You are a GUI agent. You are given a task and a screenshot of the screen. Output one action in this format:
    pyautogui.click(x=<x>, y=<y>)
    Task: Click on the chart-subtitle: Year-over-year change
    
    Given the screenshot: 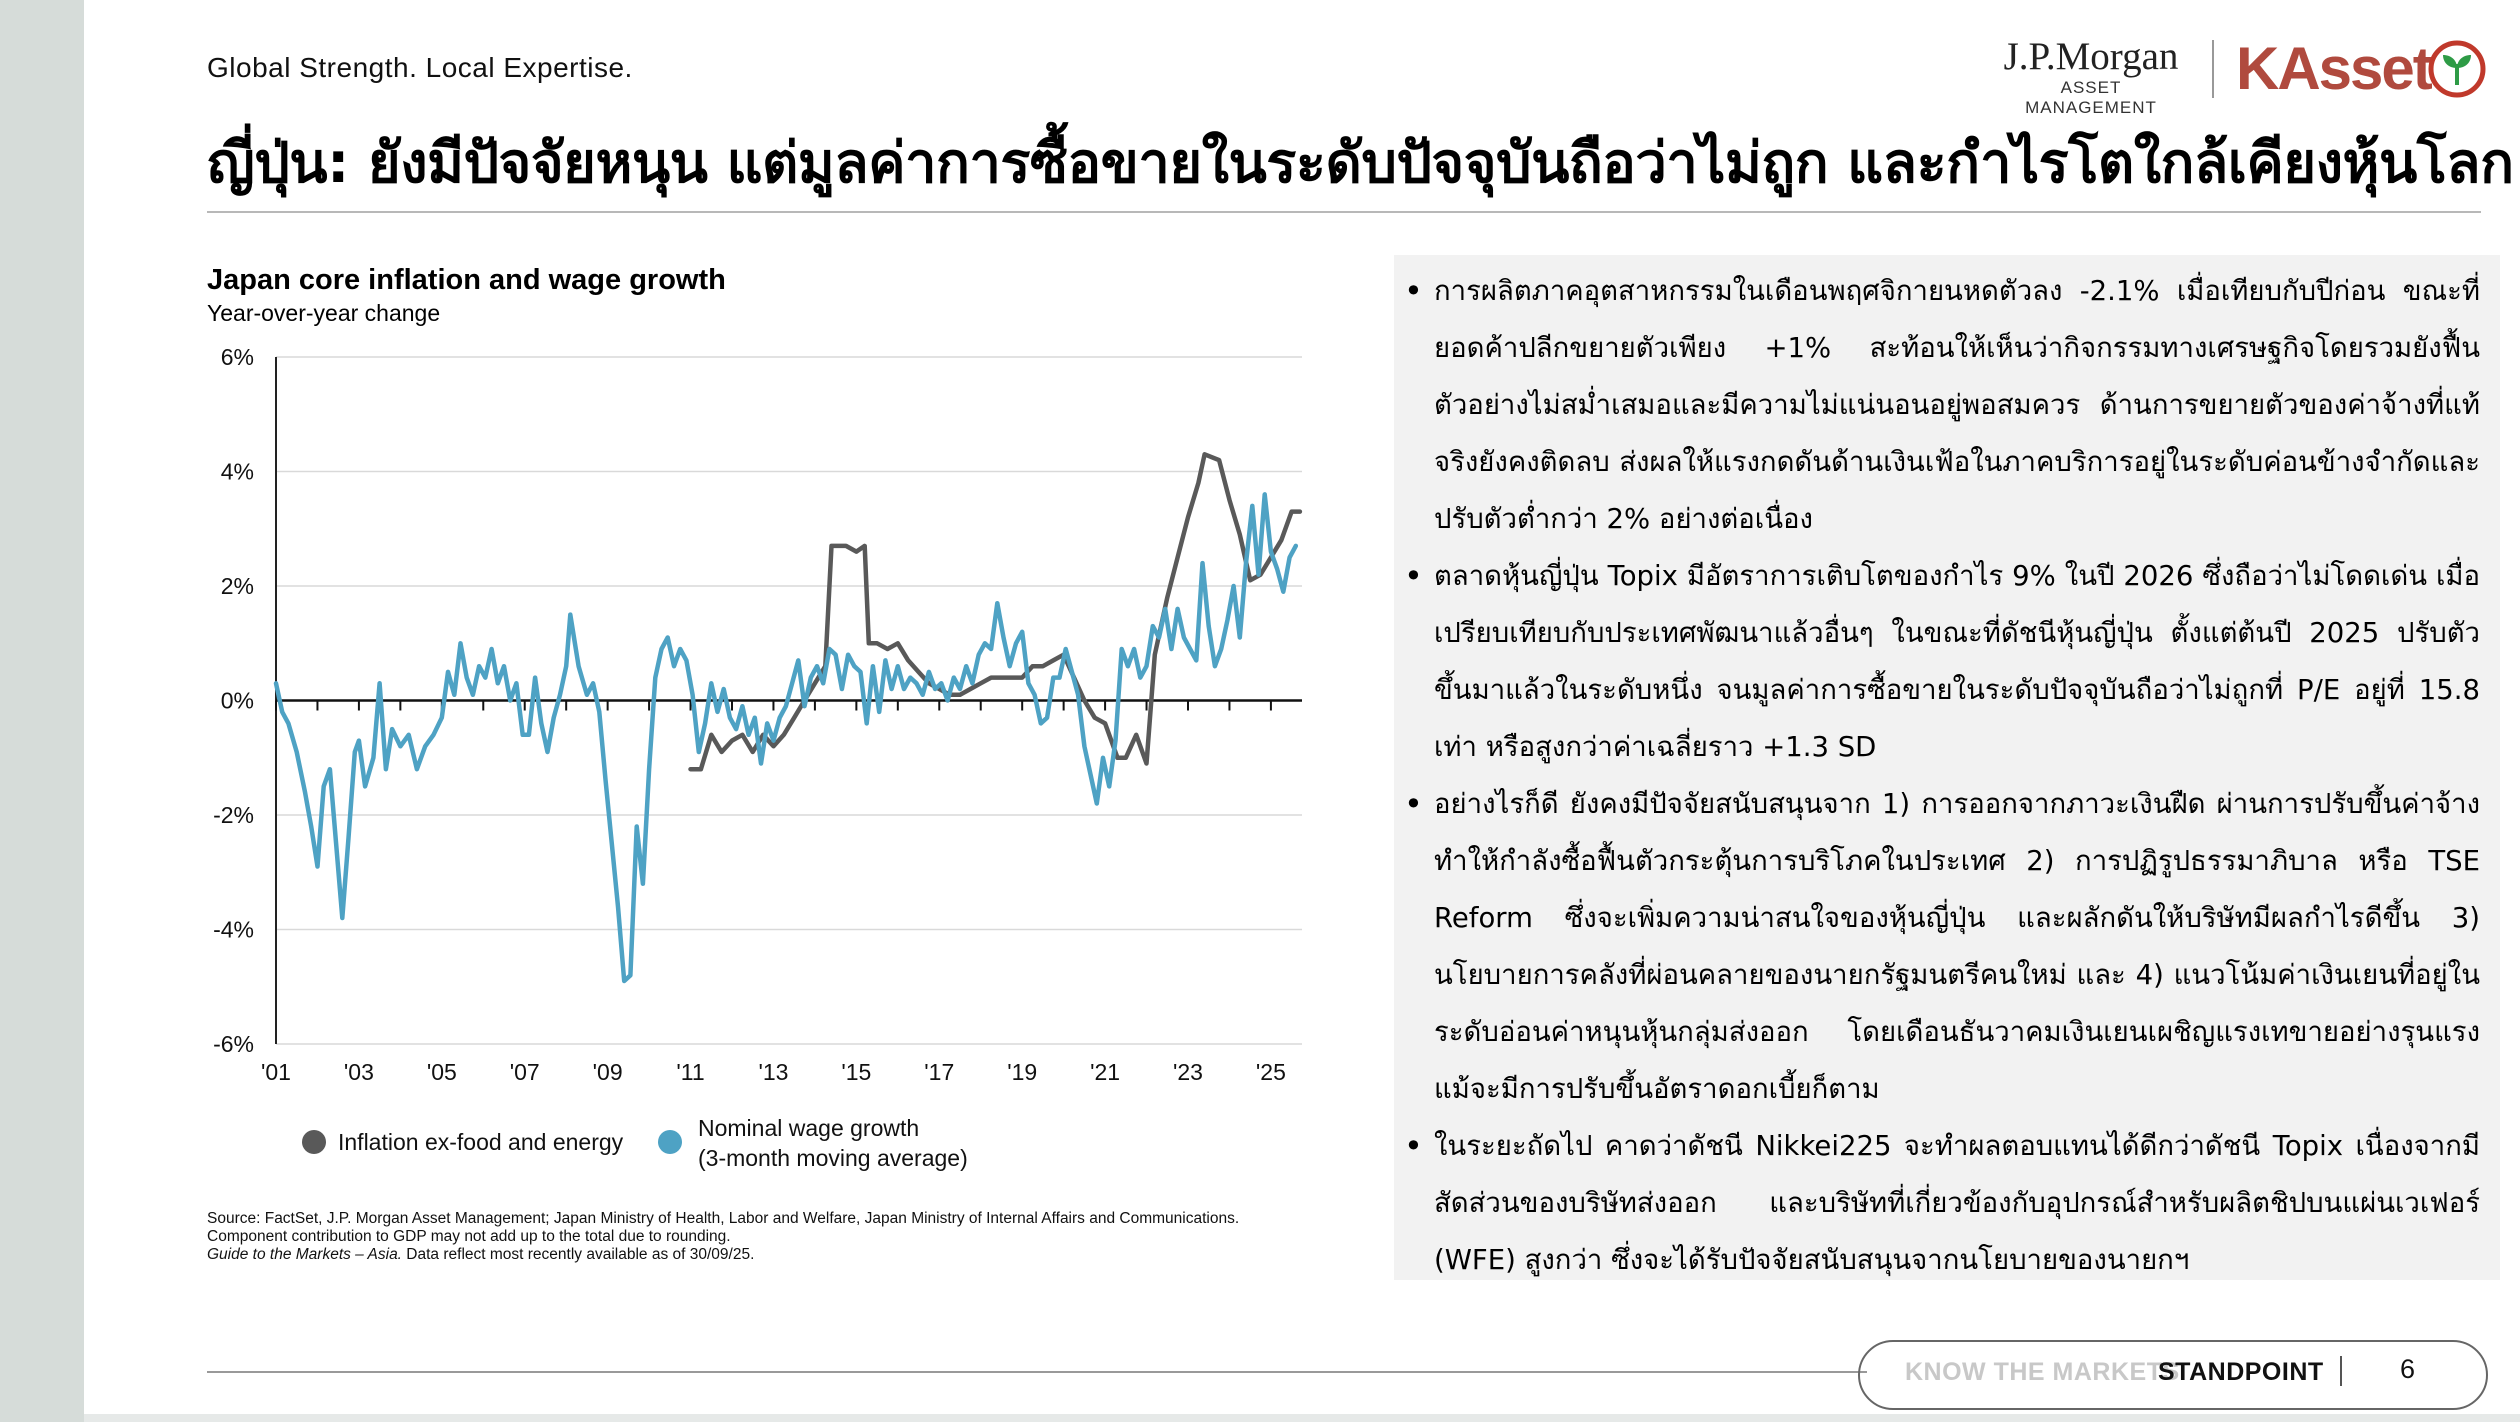 What is the action you would take?
    pyautogui.click(x=324, y=313)
    